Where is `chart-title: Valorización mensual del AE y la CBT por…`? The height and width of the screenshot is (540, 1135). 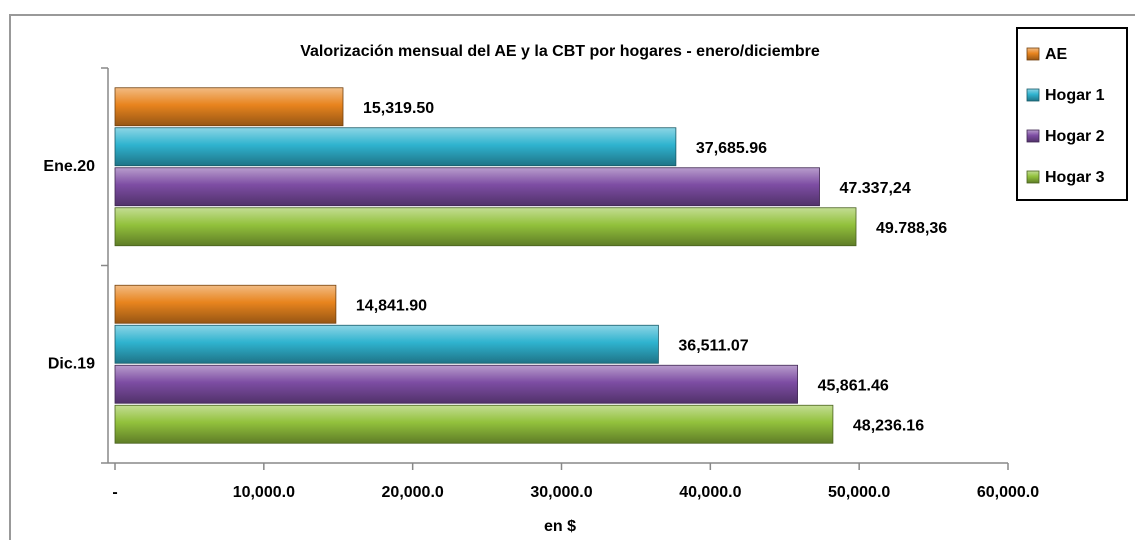 chart-title: Valorización mensual del AE y la CBT por… is located at coordinates (560, 51).